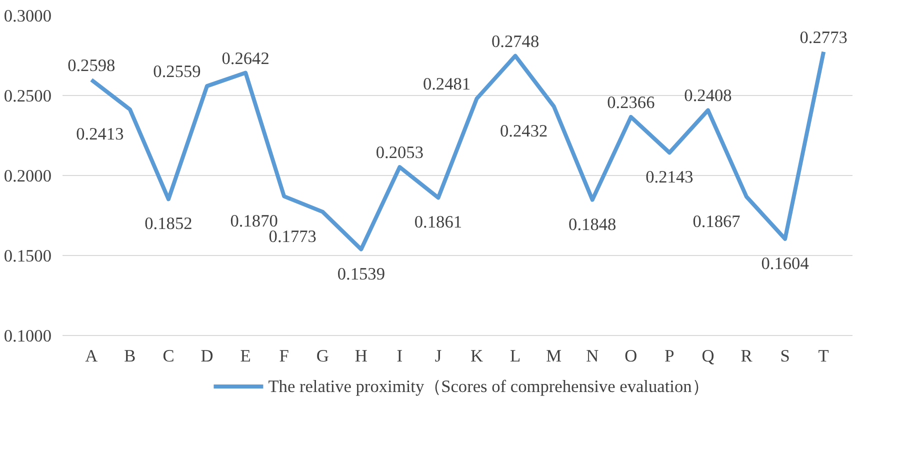 This screenshot has width=911, height=466. I want to click on x-tick-label: B, so click(130, 356).